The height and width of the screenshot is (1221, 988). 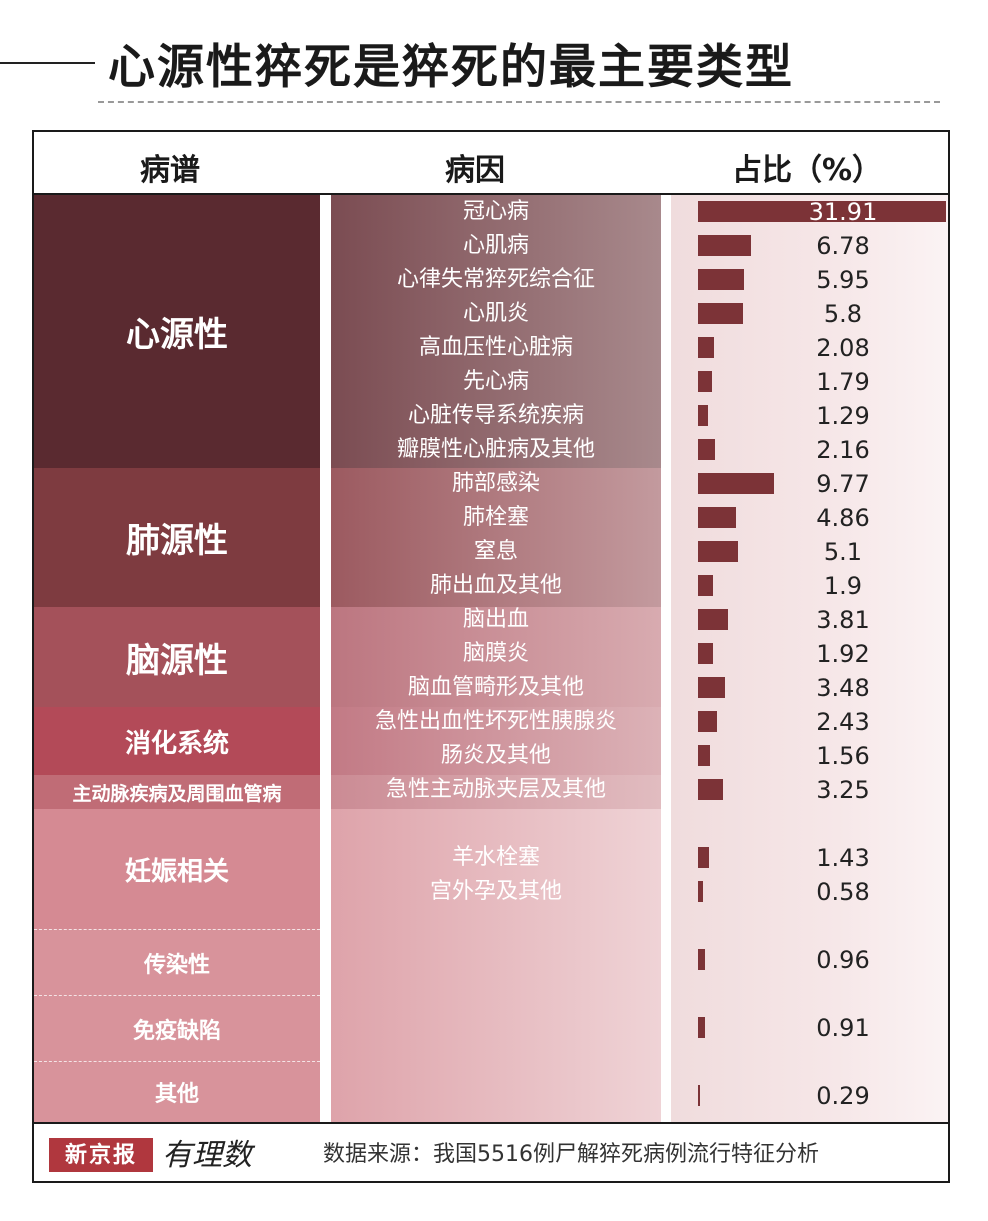 What do you see at coordinates (843, 654) in the screenshot?
I see `value-label: 1.92` at bounding box center [843, 654].